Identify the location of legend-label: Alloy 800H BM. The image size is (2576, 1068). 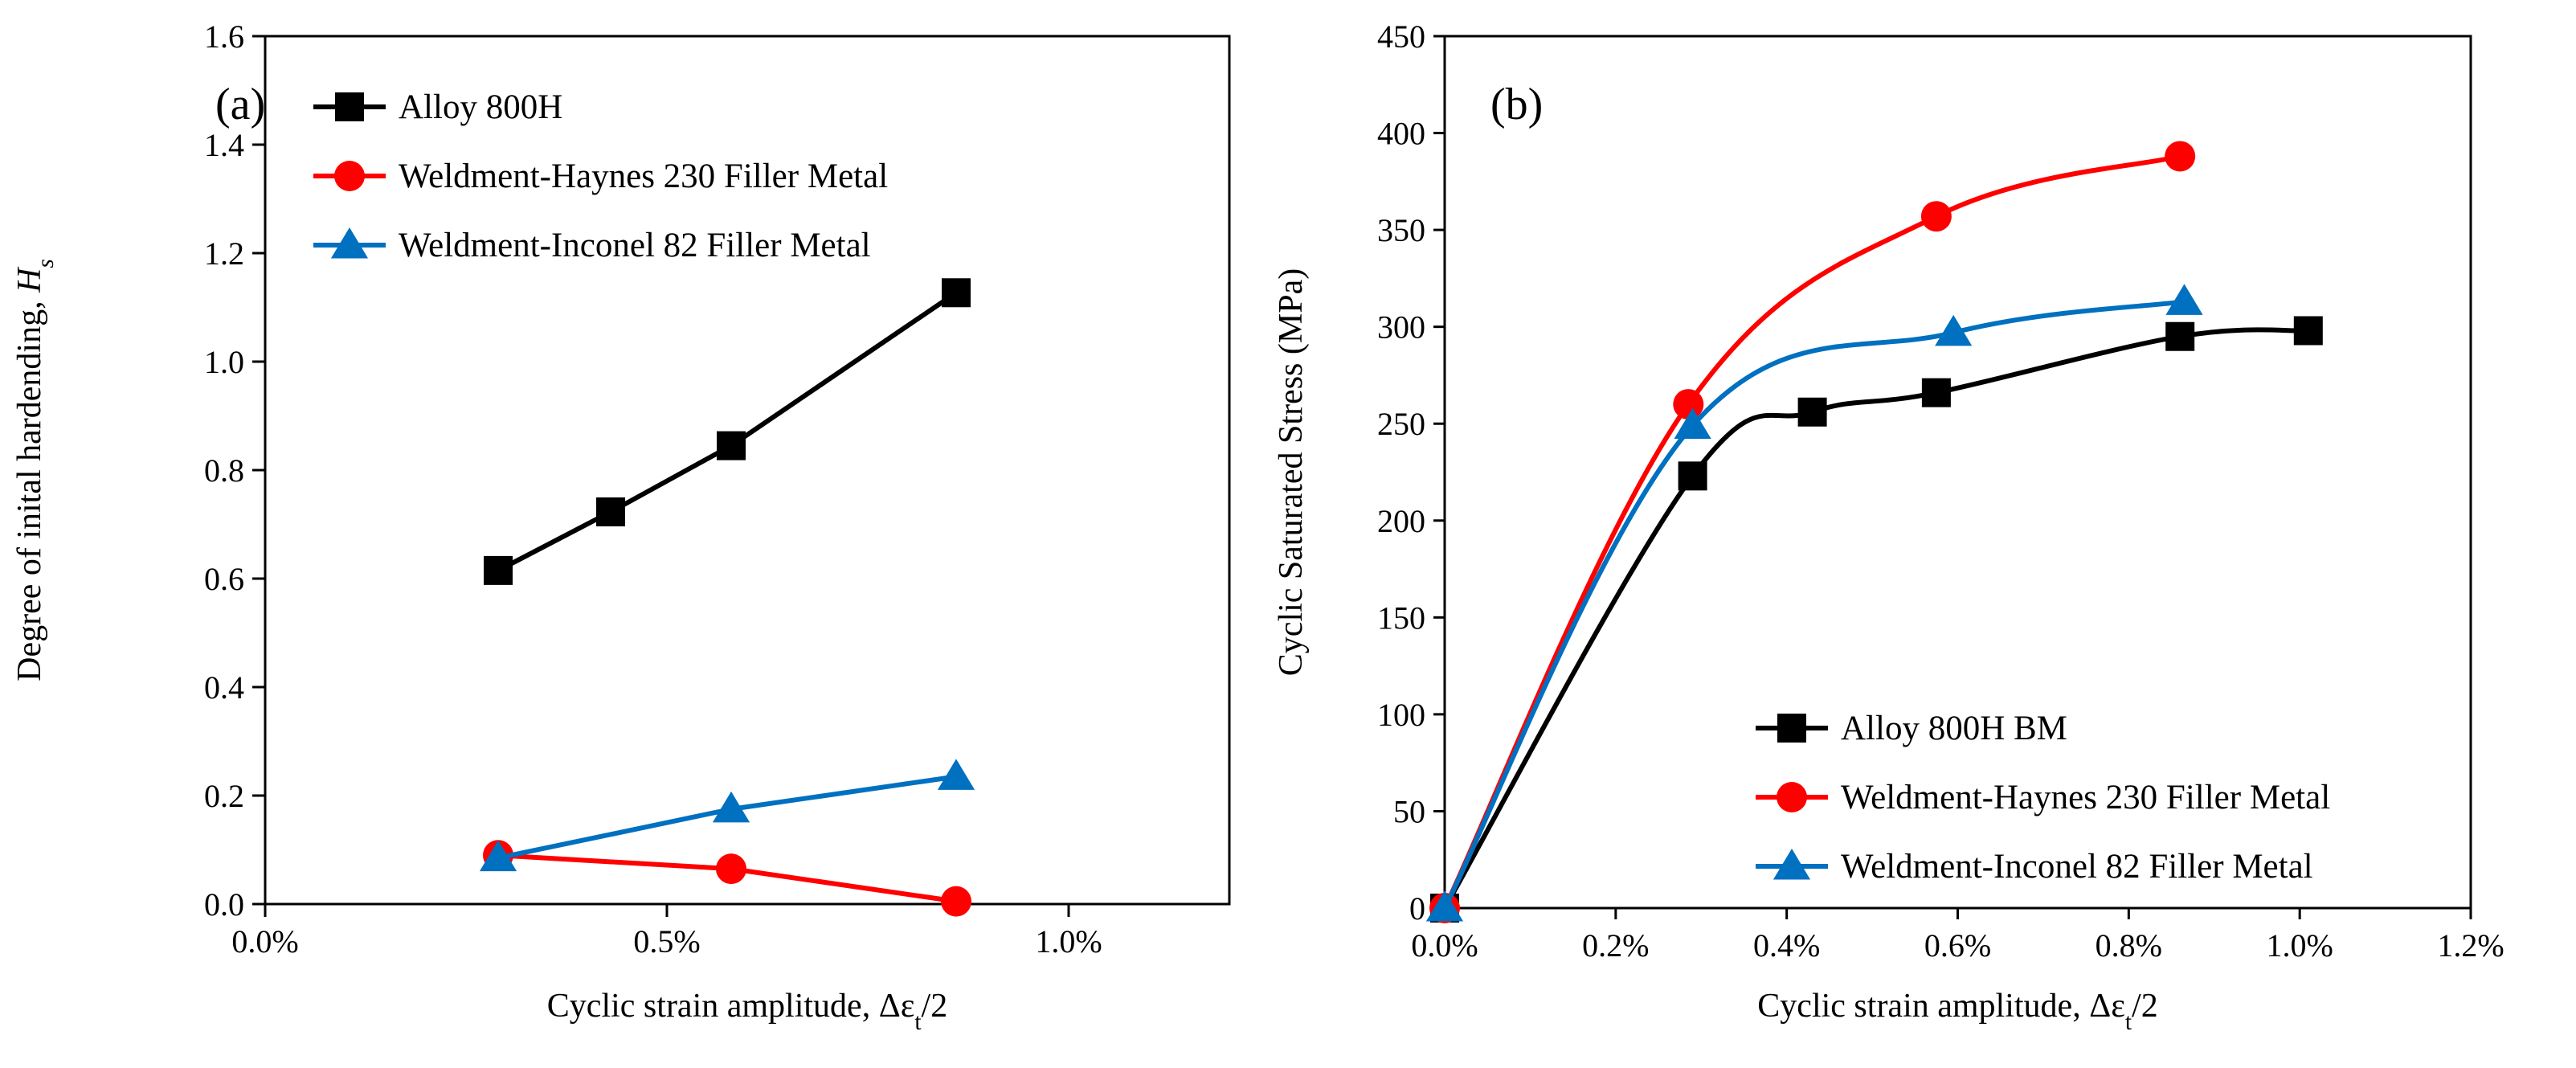
(1954, 729).